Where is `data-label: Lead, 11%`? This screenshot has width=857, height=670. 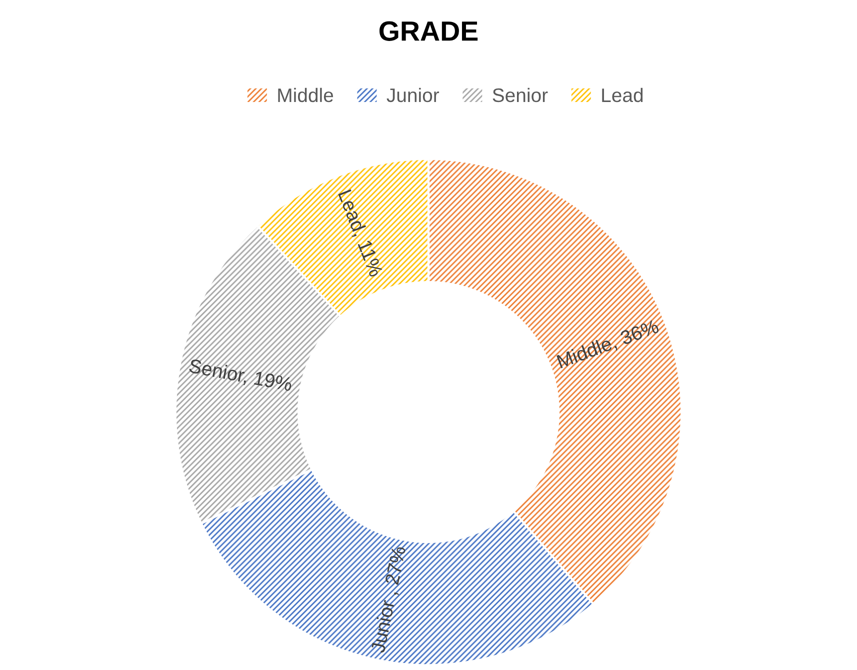
data-label: Lead, 11% is located at coordinates (360, 233).